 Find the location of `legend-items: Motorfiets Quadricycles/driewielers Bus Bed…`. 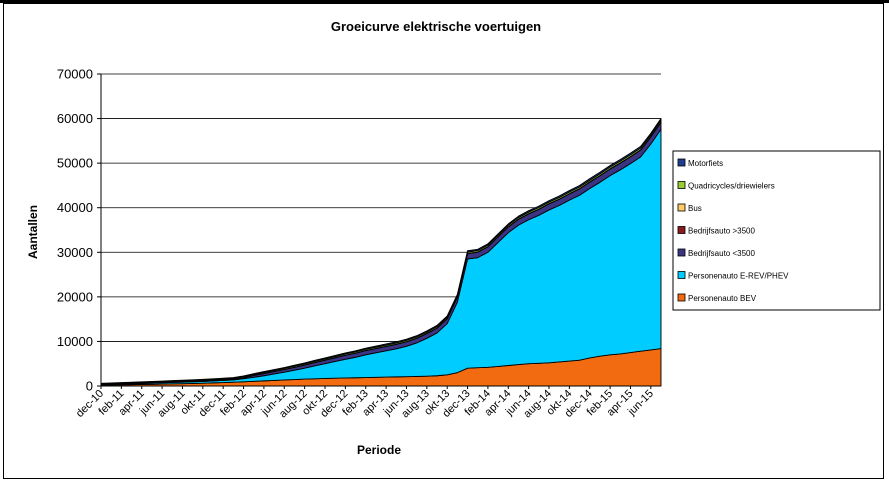

legend-items: Motorfiets Quadricycles/driewielers Bus Bed… is located at coordinates (733, 230).